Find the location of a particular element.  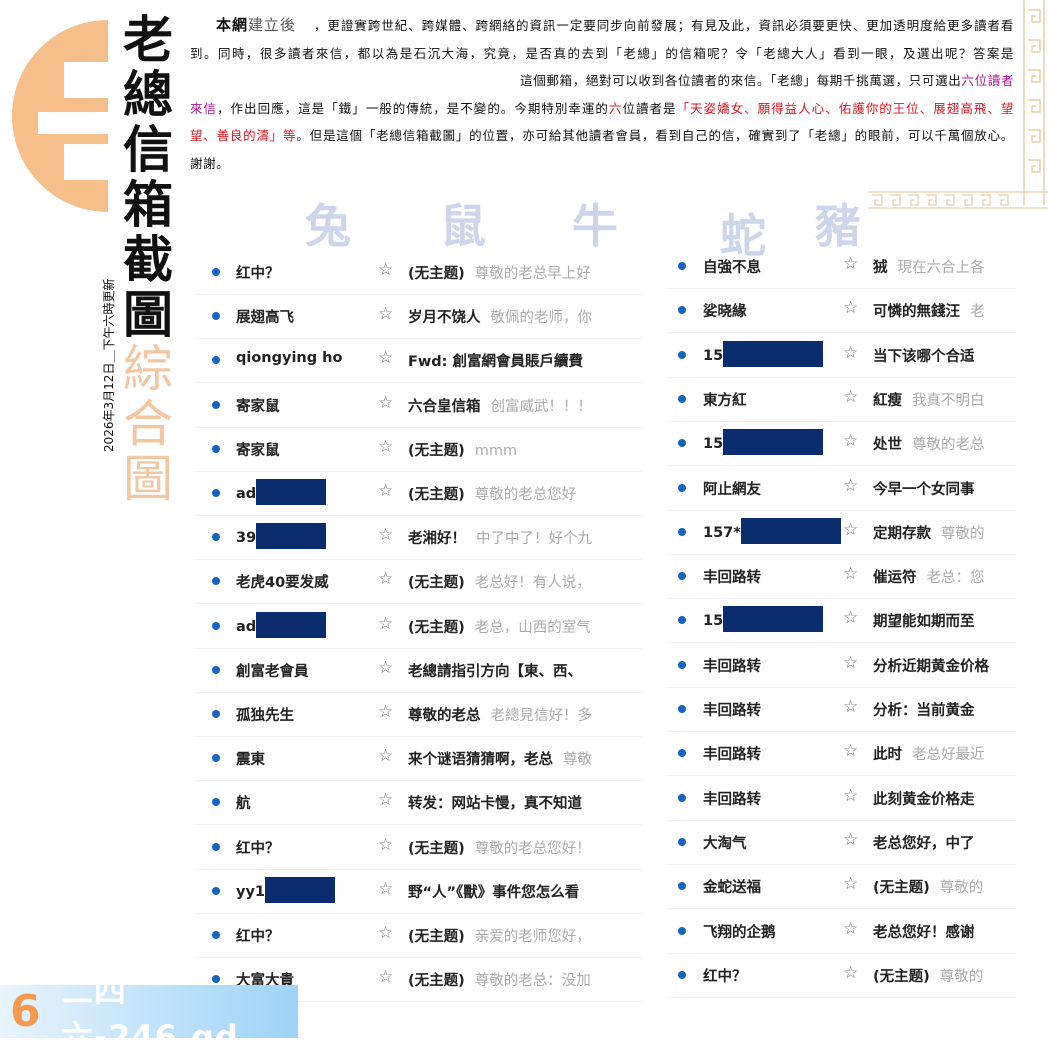

email-row: 孤独先生 ☆ 尊敬的老总 老總見信好！多 is located at coordinates (419, 715).